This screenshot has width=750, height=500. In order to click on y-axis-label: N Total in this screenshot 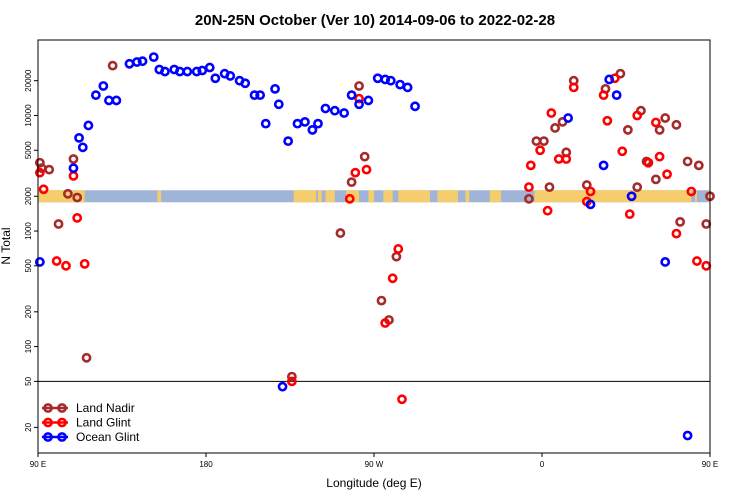, I will do `click(6, 245)`.